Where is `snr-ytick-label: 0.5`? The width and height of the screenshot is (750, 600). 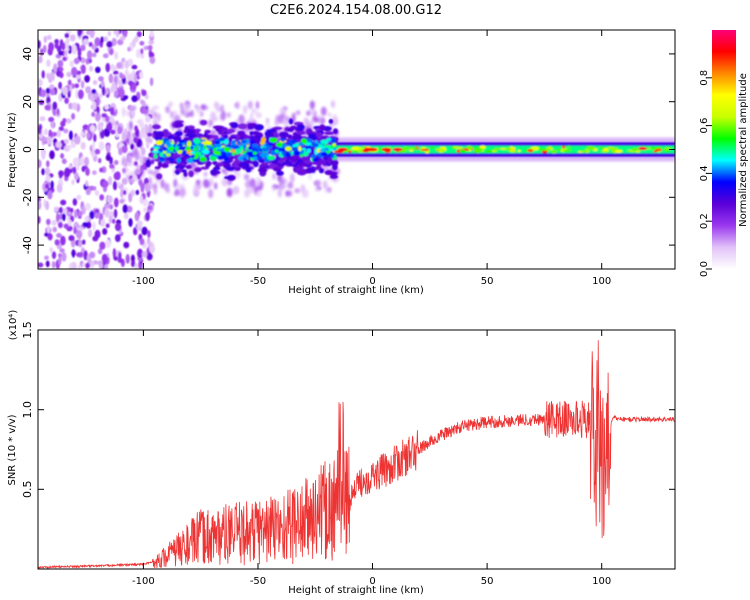 snr-ytick-label: 0.5 is located at coordinates (27, 490).